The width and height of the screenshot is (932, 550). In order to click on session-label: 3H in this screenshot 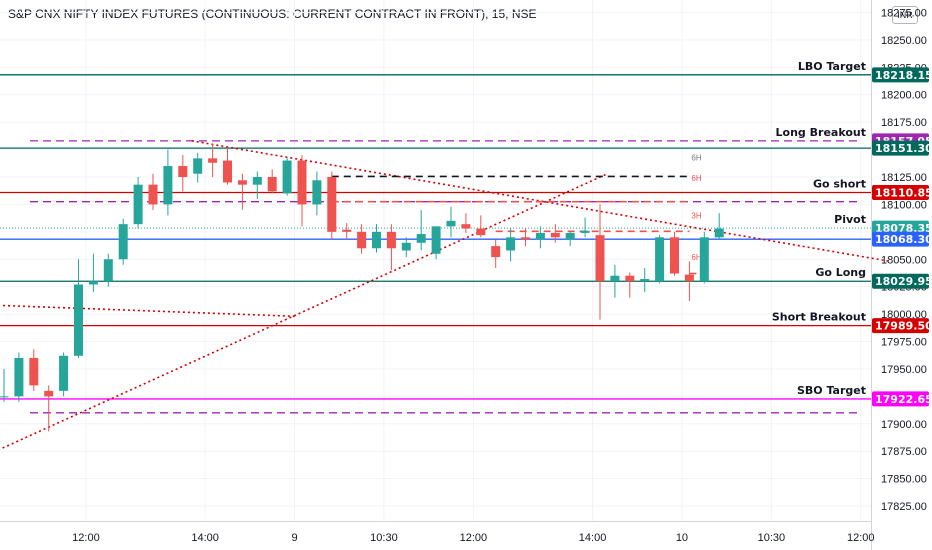, I will do `click(696, 215)`.